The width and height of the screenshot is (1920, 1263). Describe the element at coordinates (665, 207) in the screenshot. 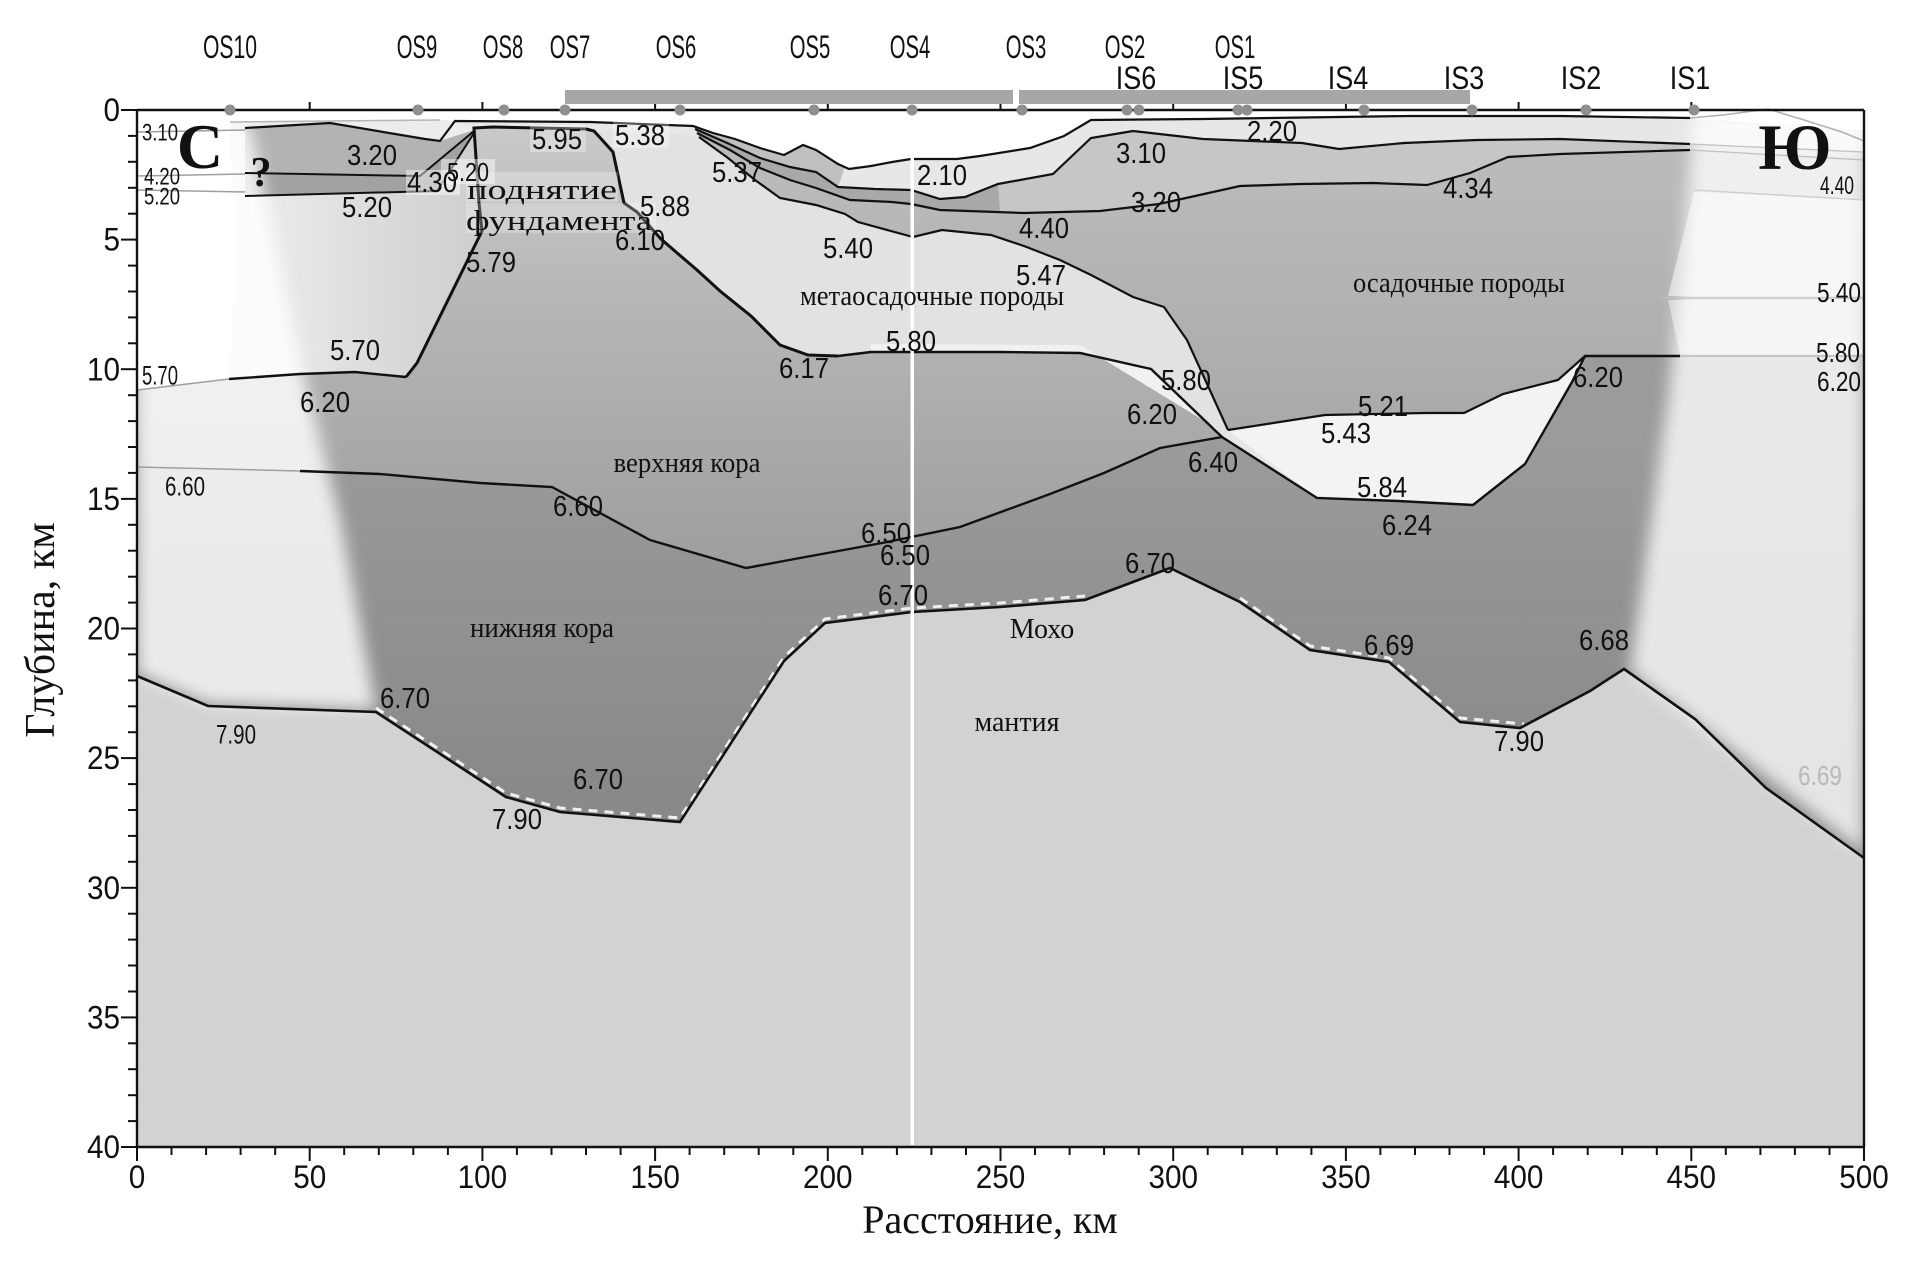

I see `svg-text: 5.88` at that location.